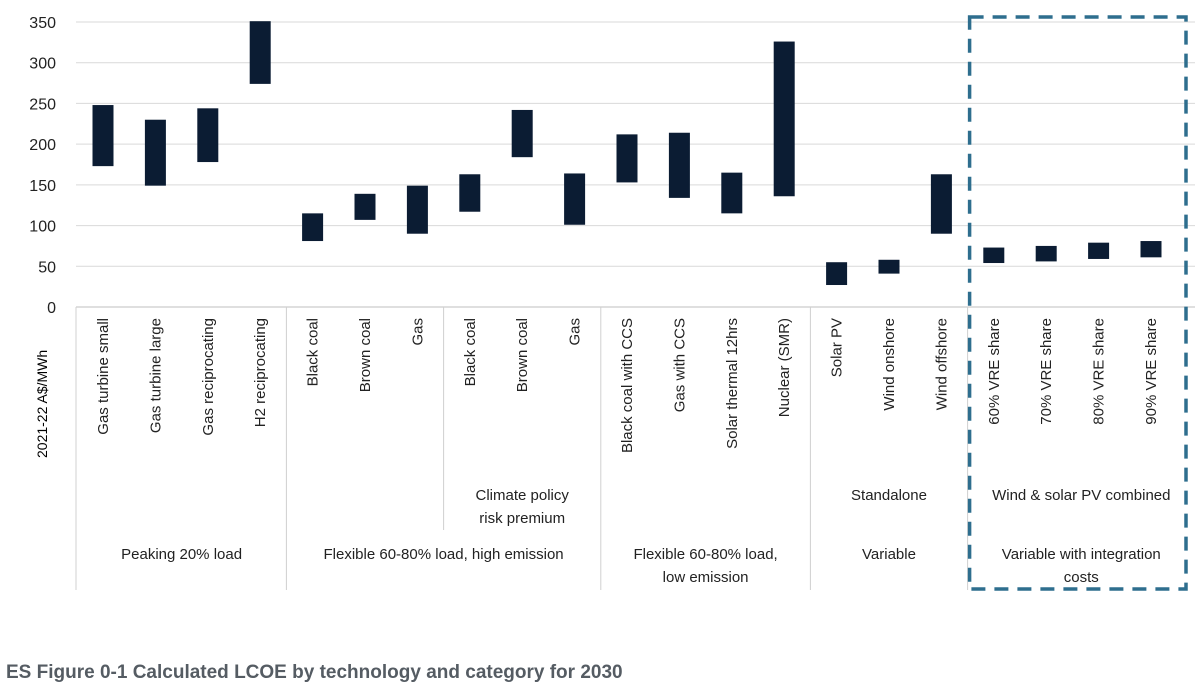 The width and height of the screenshot is (1200, 692). What do you see at coordinates (784, 367) in the screenshot?
I see `category-label: Nuclear (SMR)` at bounding box center [784, 367].